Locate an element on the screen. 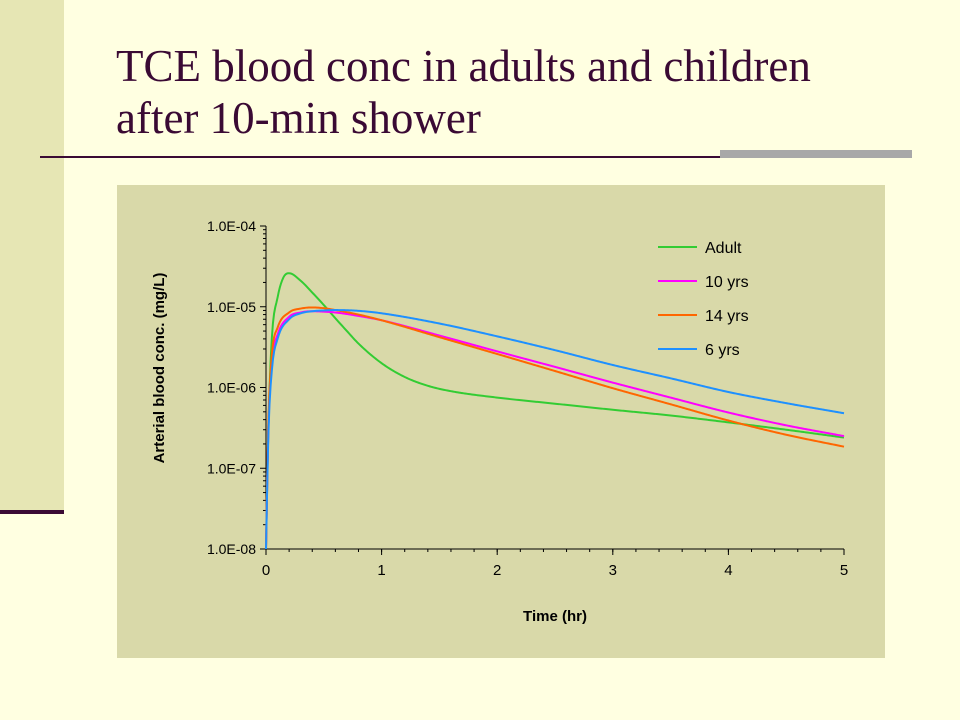 This screenshot has width=960, height=720. y-axis-label: Arterial blood conc. (mg/L) is located at coordinates (159, 368).